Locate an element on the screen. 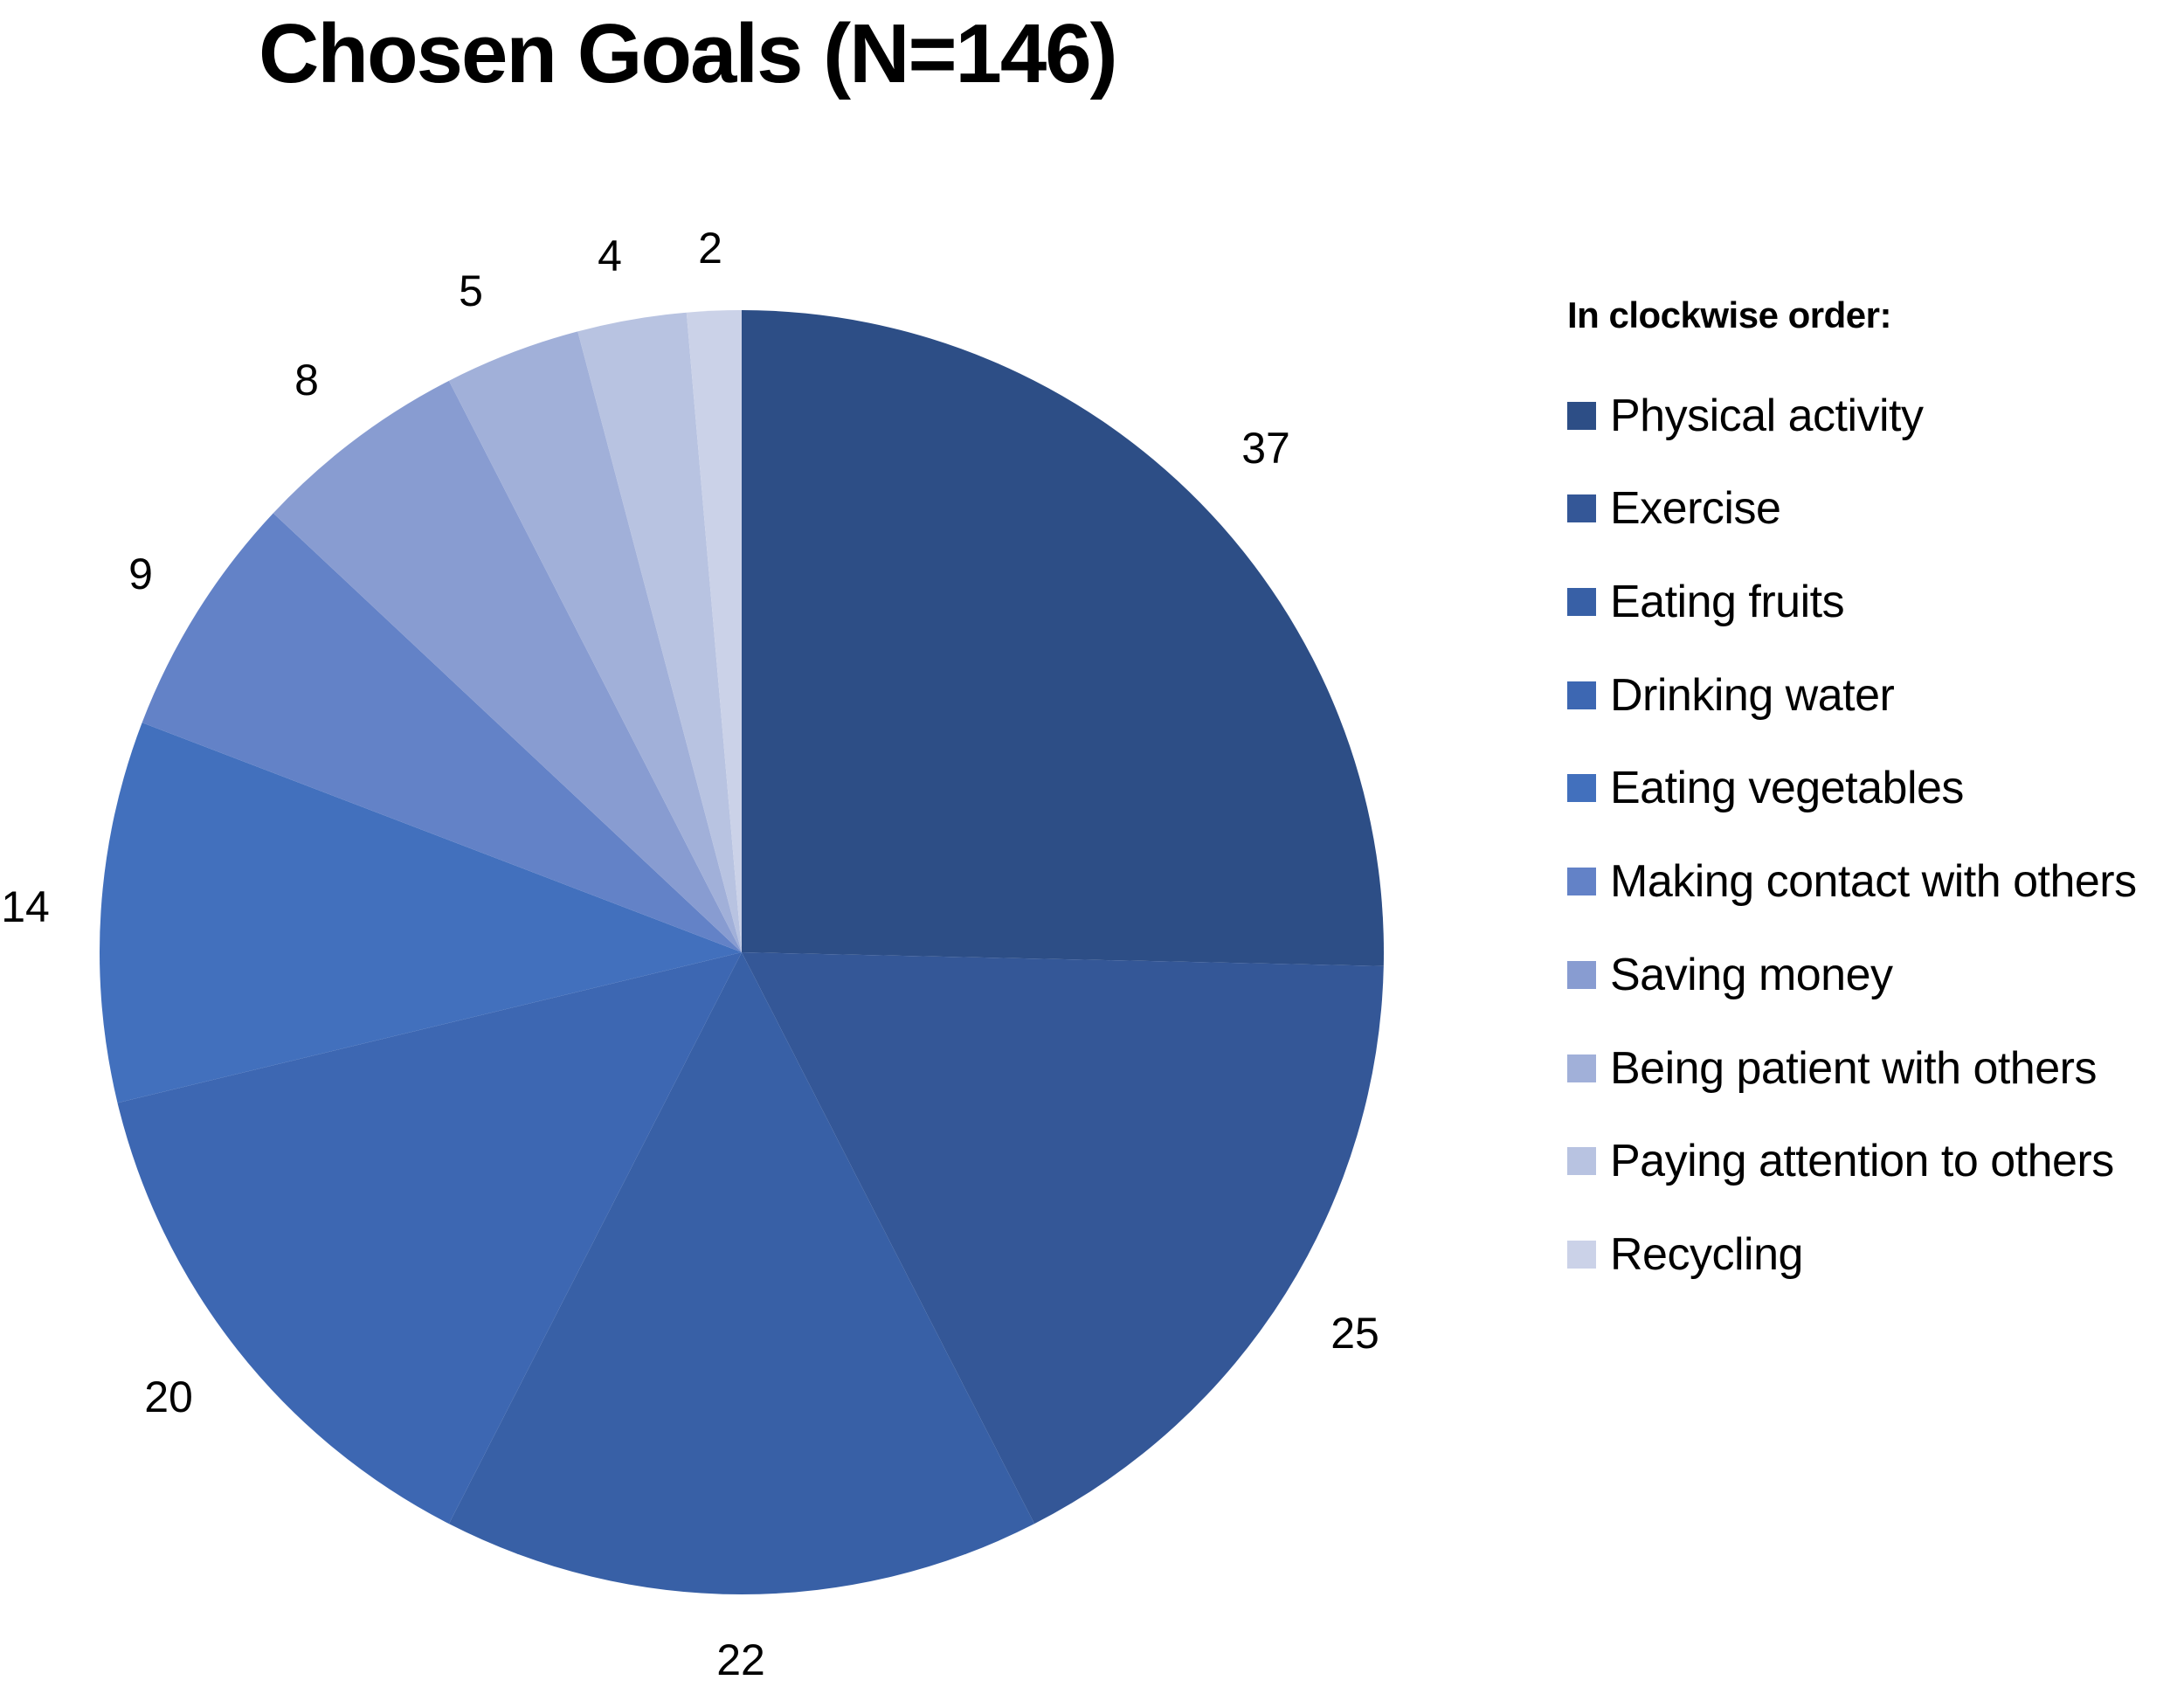  data-label-paying-attention: 4 is located at coordinates (610, 256).